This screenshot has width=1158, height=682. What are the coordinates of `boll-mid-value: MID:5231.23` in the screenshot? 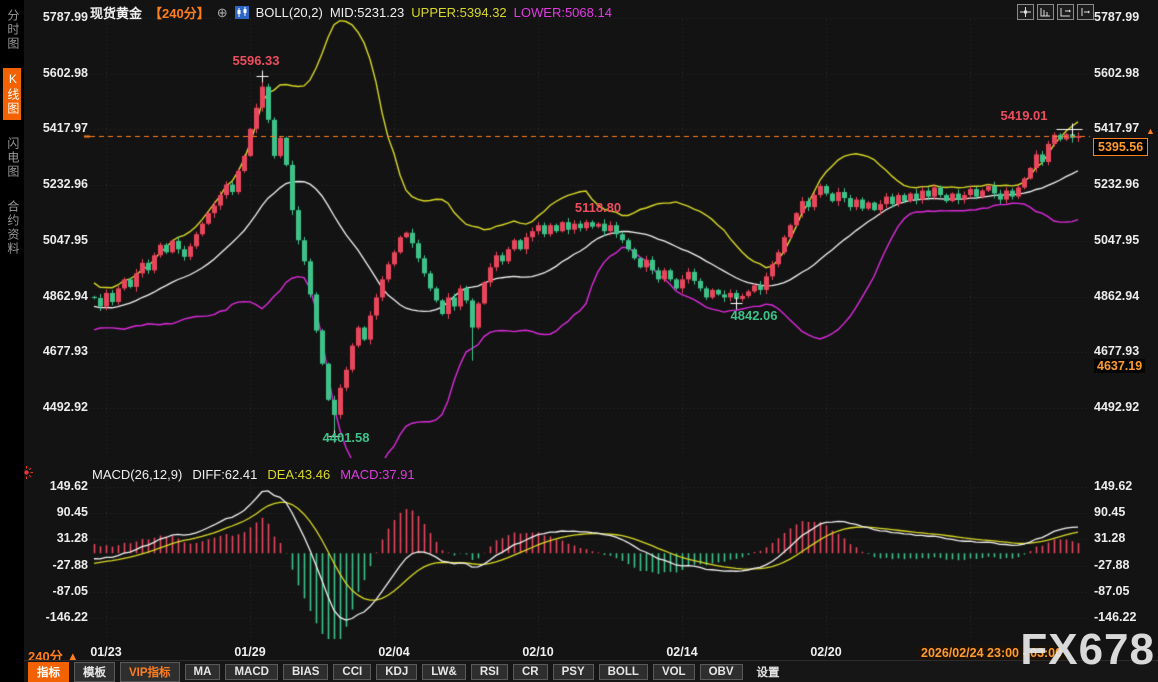 It's located at (367, 12).